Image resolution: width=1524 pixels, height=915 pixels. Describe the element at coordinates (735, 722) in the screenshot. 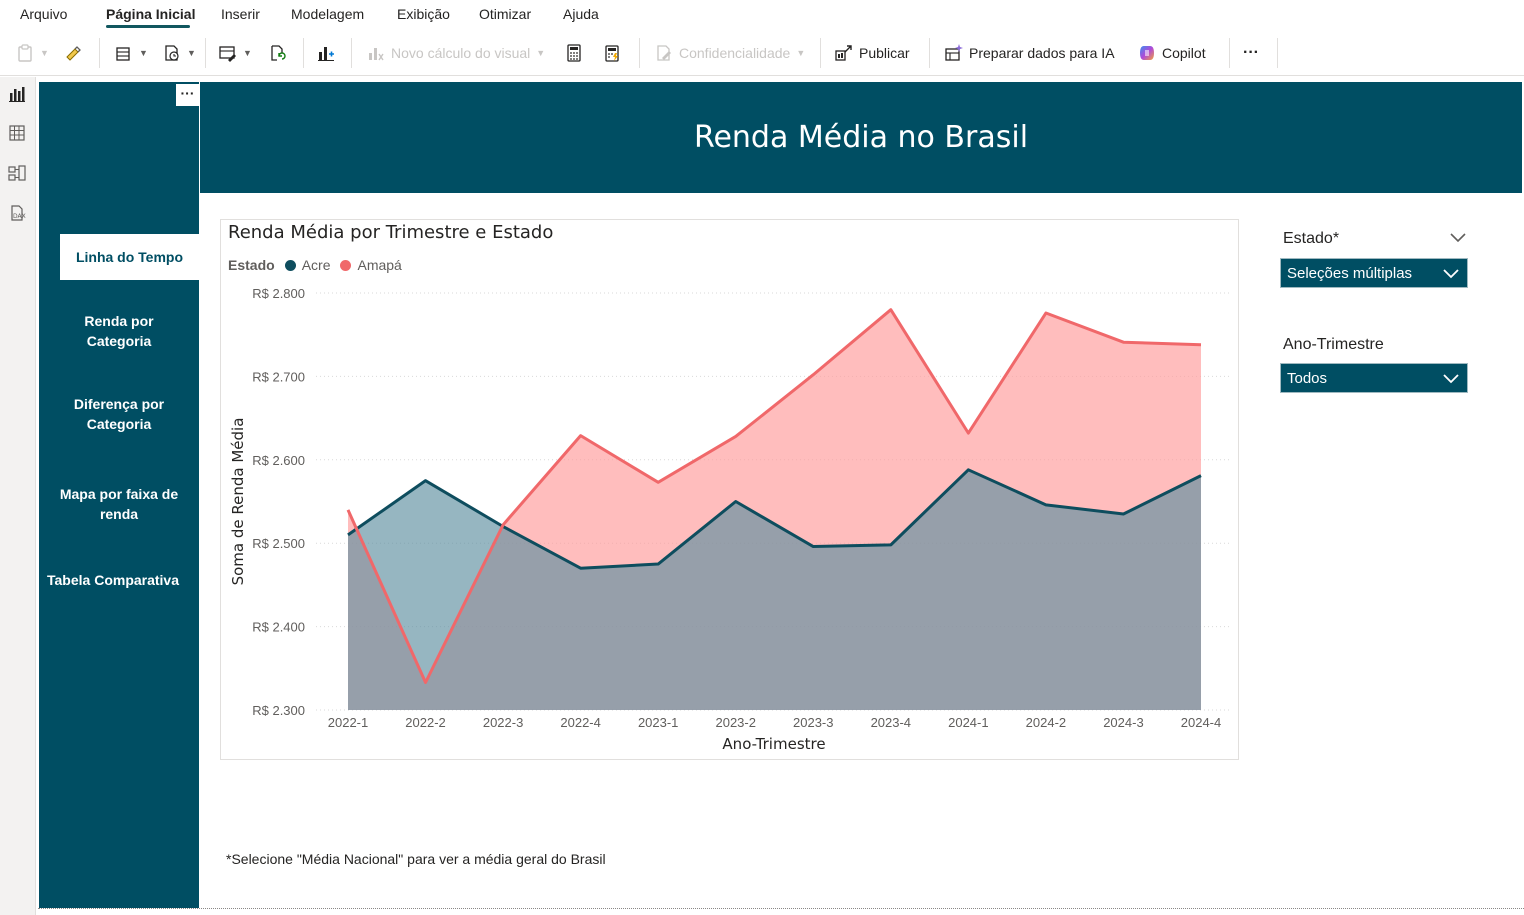

I see `x-tick-label: 2023-2` at that location.